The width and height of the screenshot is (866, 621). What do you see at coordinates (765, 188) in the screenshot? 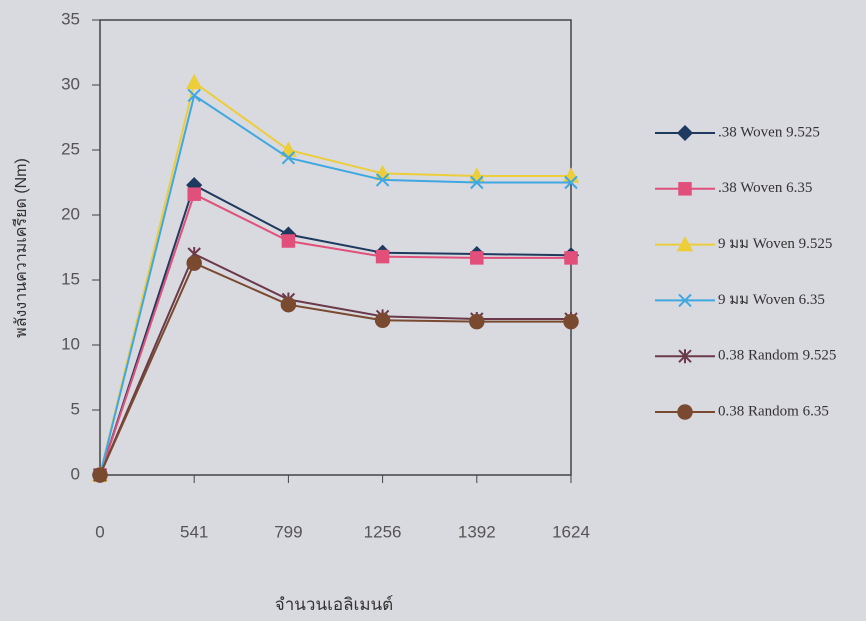
I see `legend-text: .38 Woven 6.35` at bounding box center [765, 188].